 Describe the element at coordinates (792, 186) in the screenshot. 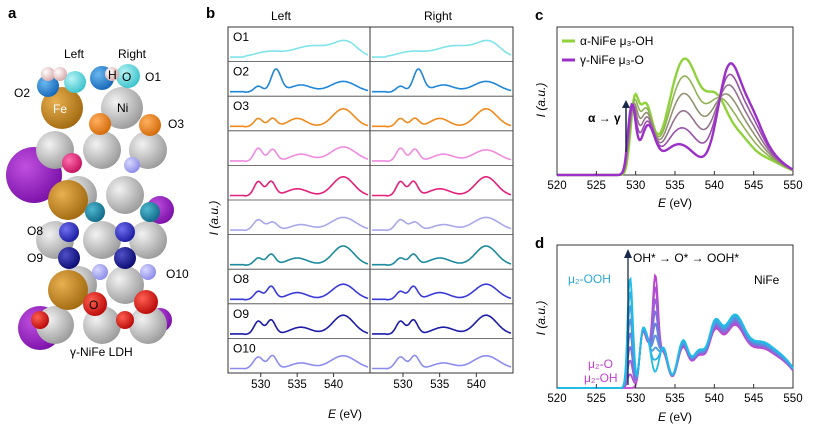

I see `panel_c-tick-label: 550` at that location.